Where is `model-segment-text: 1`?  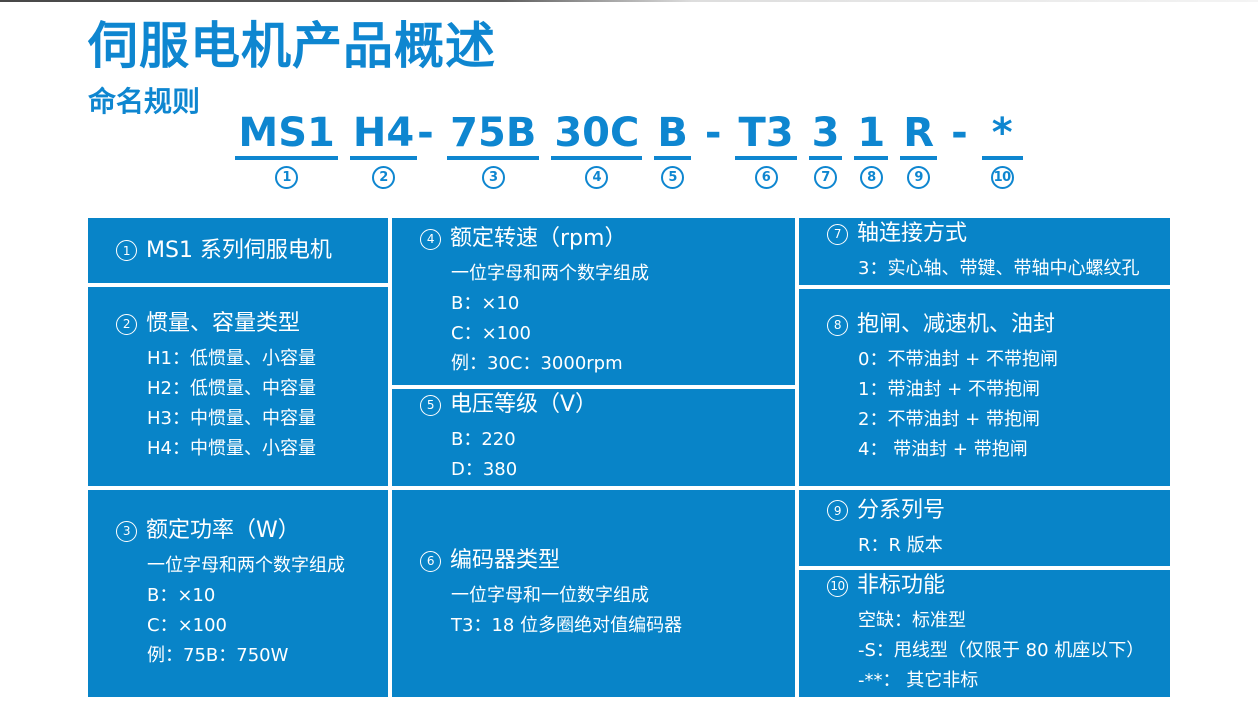 model-segment-text: 1 is located at coordinates (871, 136).